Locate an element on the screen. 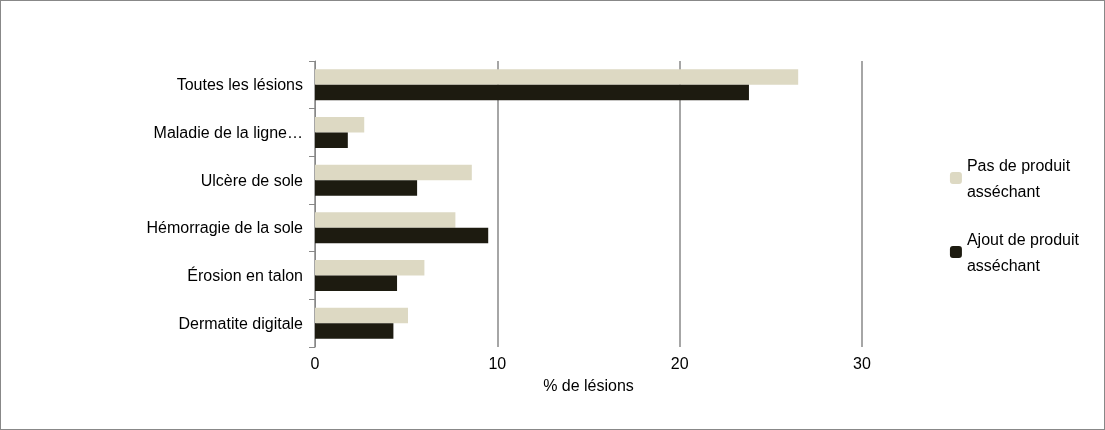 The width and height of the screenshot is (1105, 430). x-tick-label: 30 is located at coordinates (862, 363).